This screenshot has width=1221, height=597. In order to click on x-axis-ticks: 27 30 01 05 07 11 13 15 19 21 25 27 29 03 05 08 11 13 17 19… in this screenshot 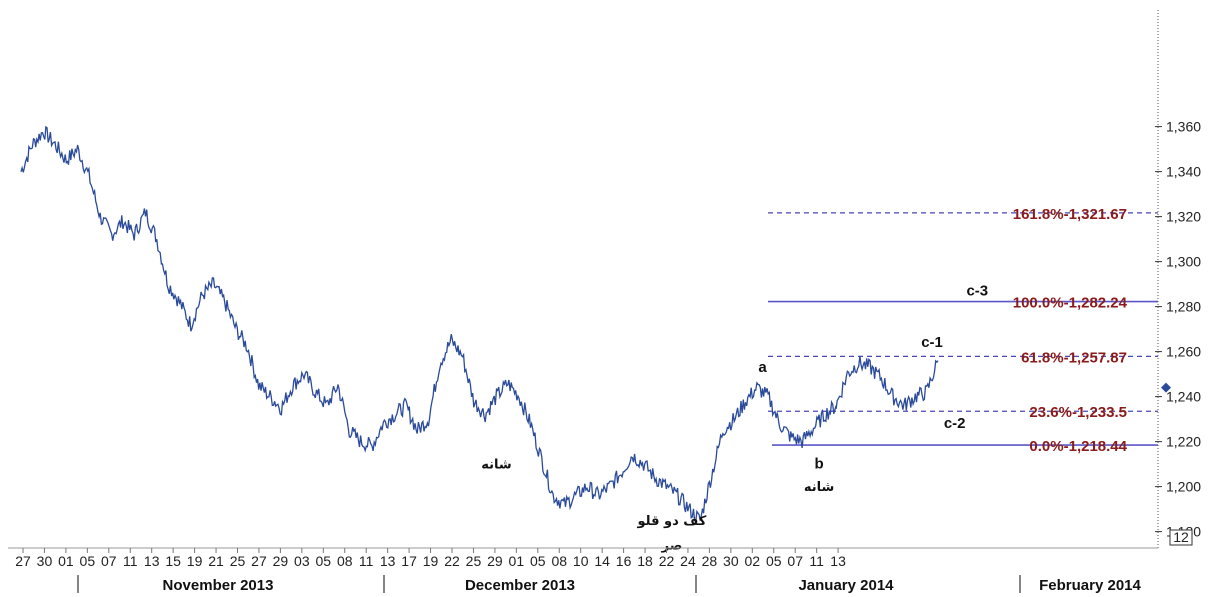, I will do `click(430, 558)`.